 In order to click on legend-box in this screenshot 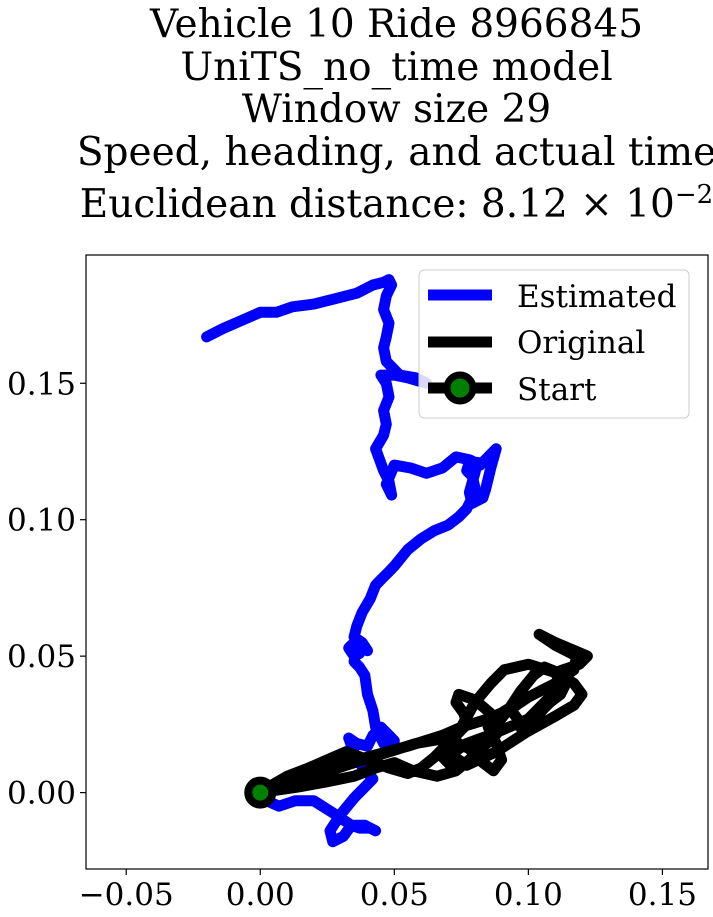, I will do `click(554, 344)`.